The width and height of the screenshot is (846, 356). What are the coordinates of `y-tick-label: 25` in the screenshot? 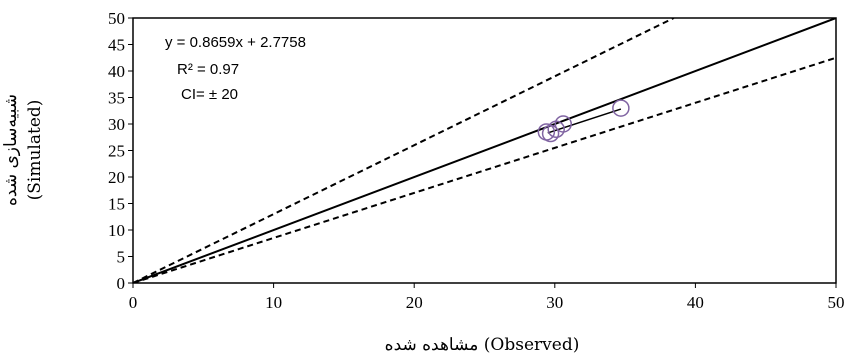 It's located at (116, 151).